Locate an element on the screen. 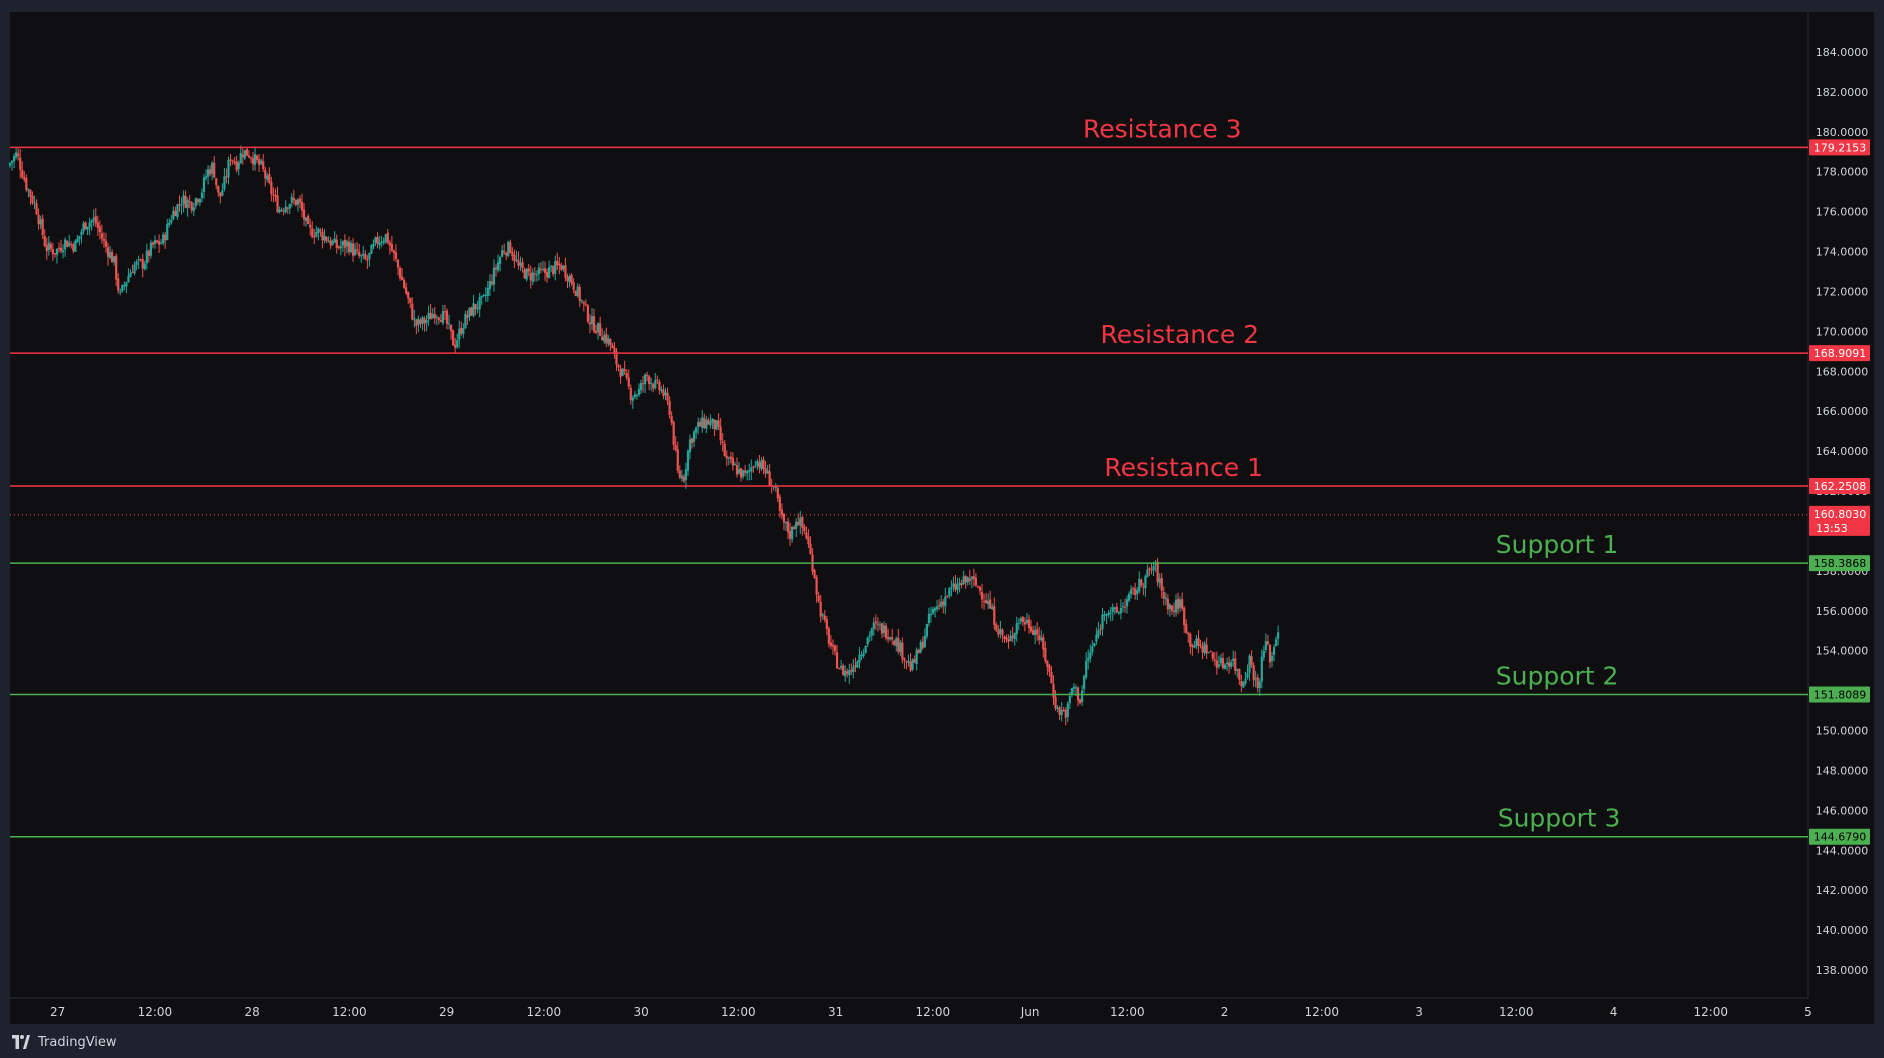  y-tick-label: 156.0000 is located at coordinates (1842, 611).